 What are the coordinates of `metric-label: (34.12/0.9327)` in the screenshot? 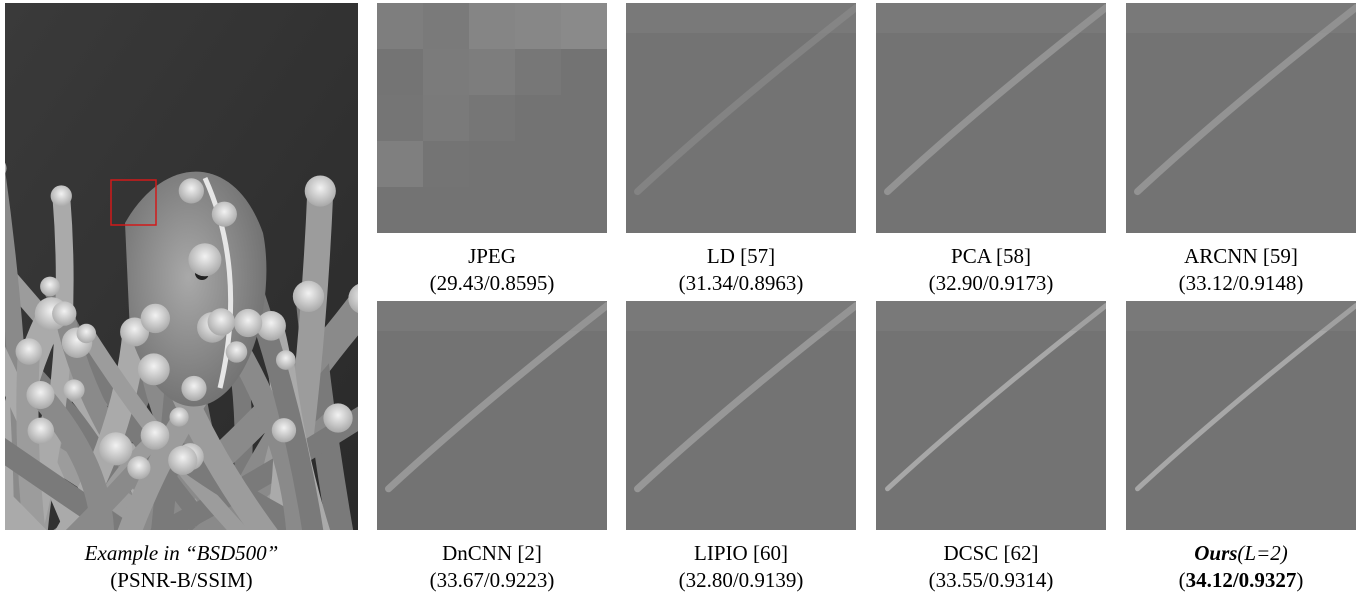 It's located at (1241, 580).